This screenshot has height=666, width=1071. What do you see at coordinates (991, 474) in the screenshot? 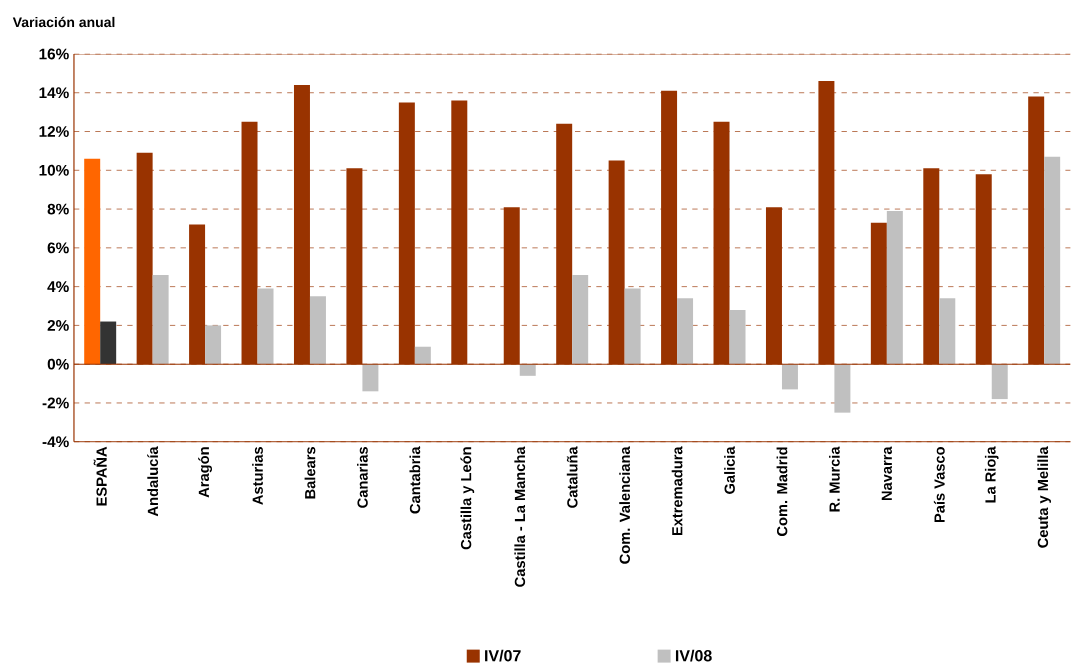
I see `x-tick-label: La Rioja` at bounding box center [991, 474].